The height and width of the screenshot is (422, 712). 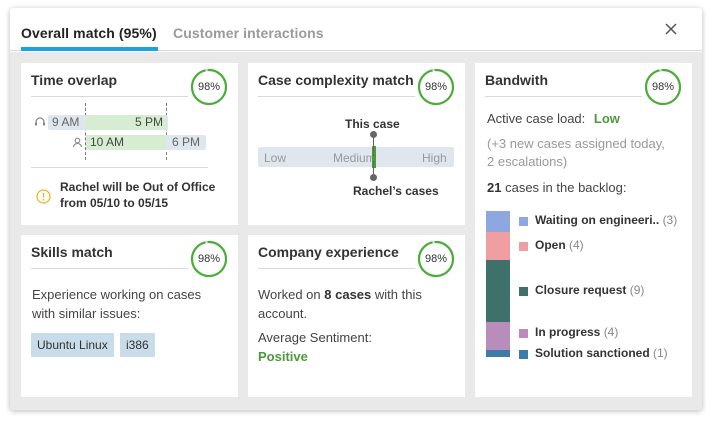 I want to click on legend-item: Waiting on engineeri.. (3), so click(x=606, y=220).